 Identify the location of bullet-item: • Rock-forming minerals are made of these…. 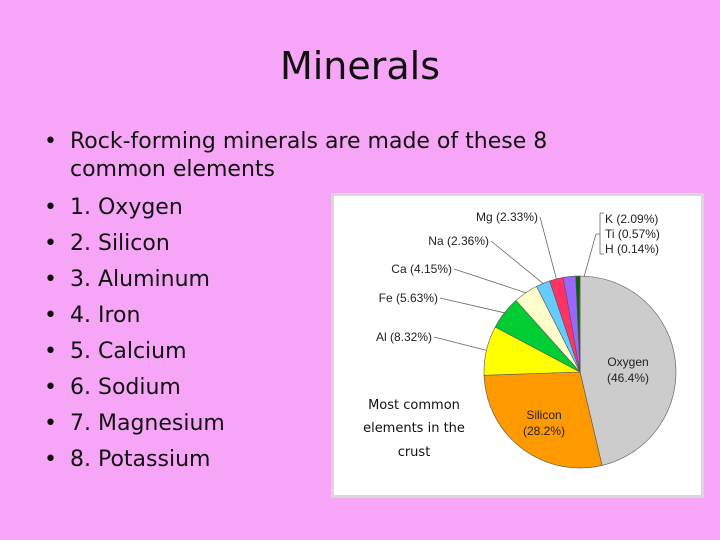
(347, 156).